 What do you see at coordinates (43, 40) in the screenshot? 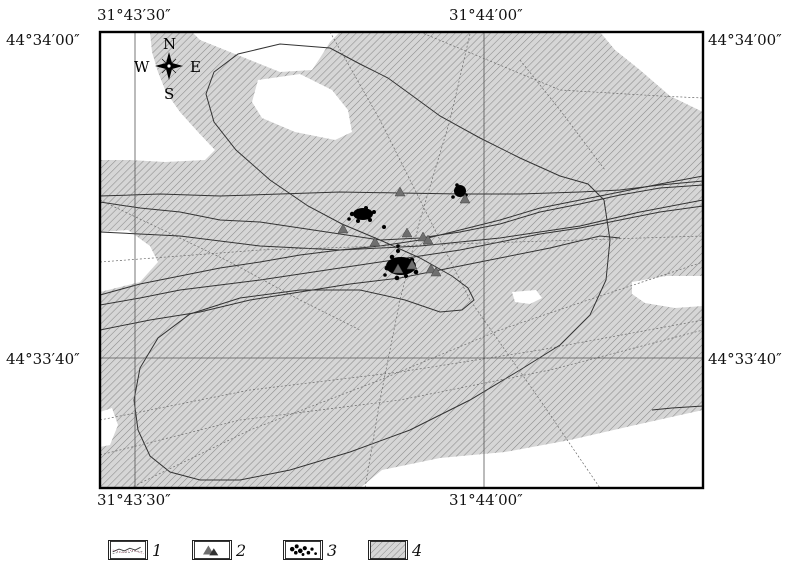
I see `lat-label-left-top: 44°34′00″` at bounding box center [43, 40].